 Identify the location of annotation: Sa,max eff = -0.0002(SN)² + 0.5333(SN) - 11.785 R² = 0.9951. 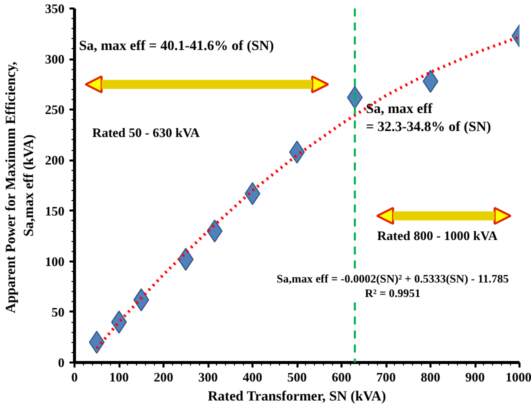
(393, 286).